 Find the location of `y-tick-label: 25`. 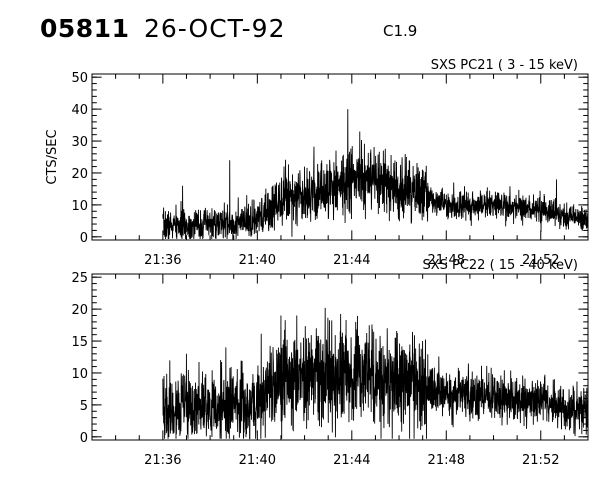

y-tick-label: 25 is located at coordinates (79, 278).